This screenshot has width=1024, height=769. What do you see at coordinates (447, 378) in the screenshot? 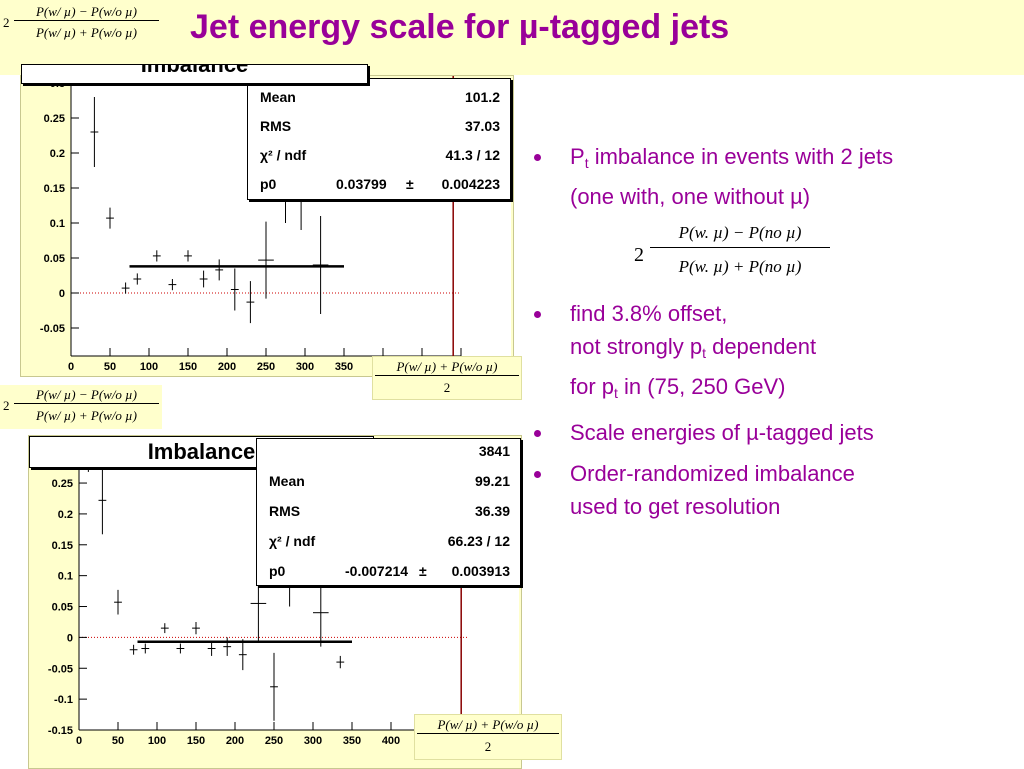
I see `formula-axis-1: P(w/ µ) + P(w/o µ) 2` at bounding box center [447, 378].